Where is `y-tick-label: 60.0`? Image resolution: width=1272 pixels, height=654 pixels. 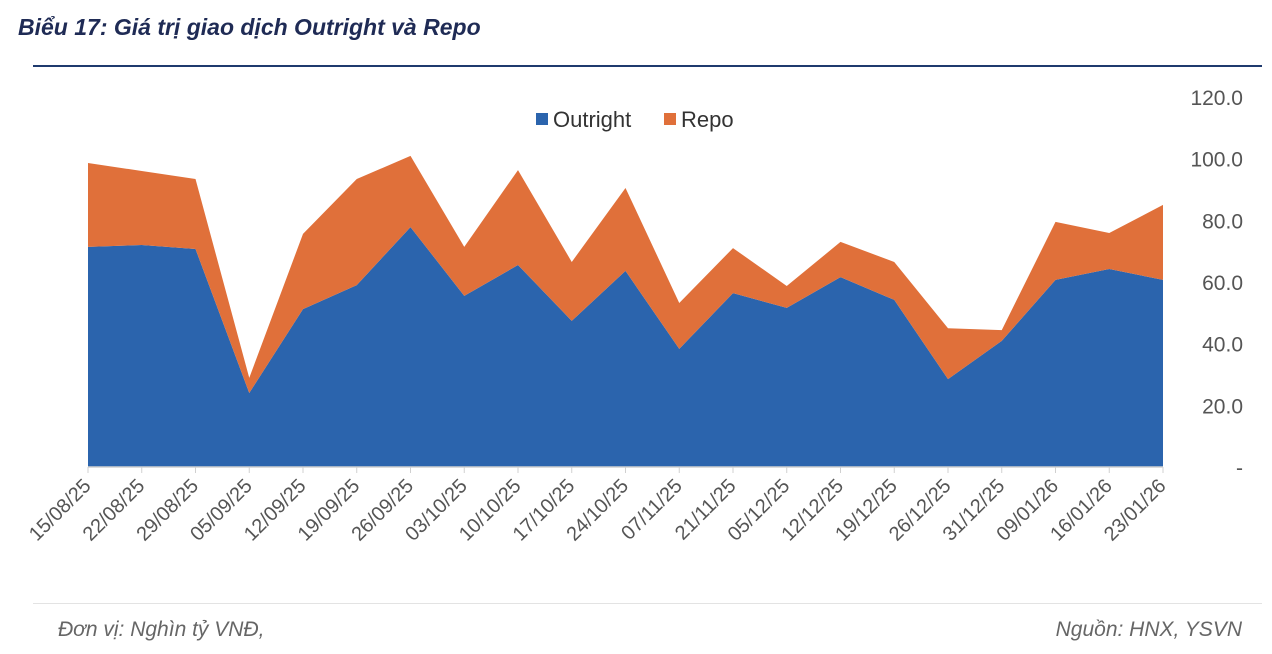 y-tick-label: 60.0 is located at coordinates (1222, 283).